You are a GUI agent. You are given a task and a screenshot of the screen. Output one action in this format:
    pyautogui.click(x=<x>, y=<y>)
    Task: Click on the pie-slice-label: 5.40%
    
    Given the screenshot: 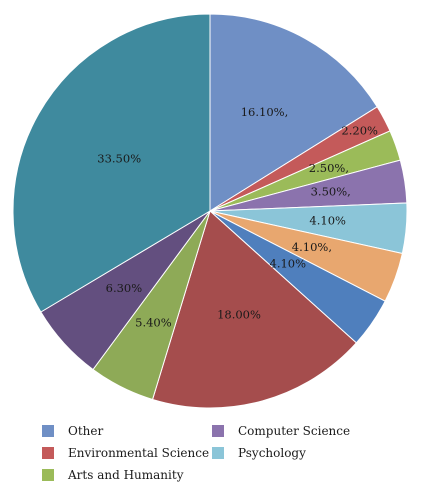 What is the action you would take?
    pyautogui.click(x=153, y=323)
    